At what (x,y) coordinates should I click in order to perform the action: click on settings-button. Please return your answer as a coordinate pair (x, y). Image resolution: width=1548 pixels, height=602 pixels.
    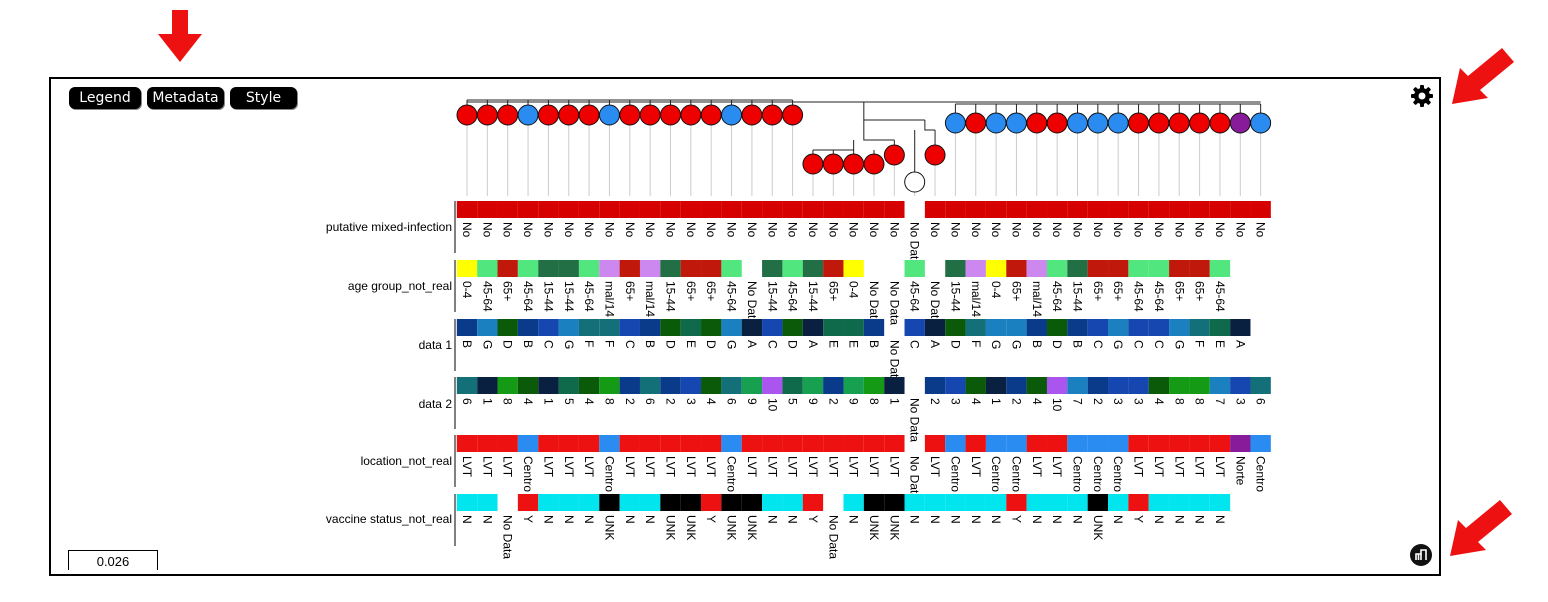
    Looking at the image, I should click on (1422, 96).